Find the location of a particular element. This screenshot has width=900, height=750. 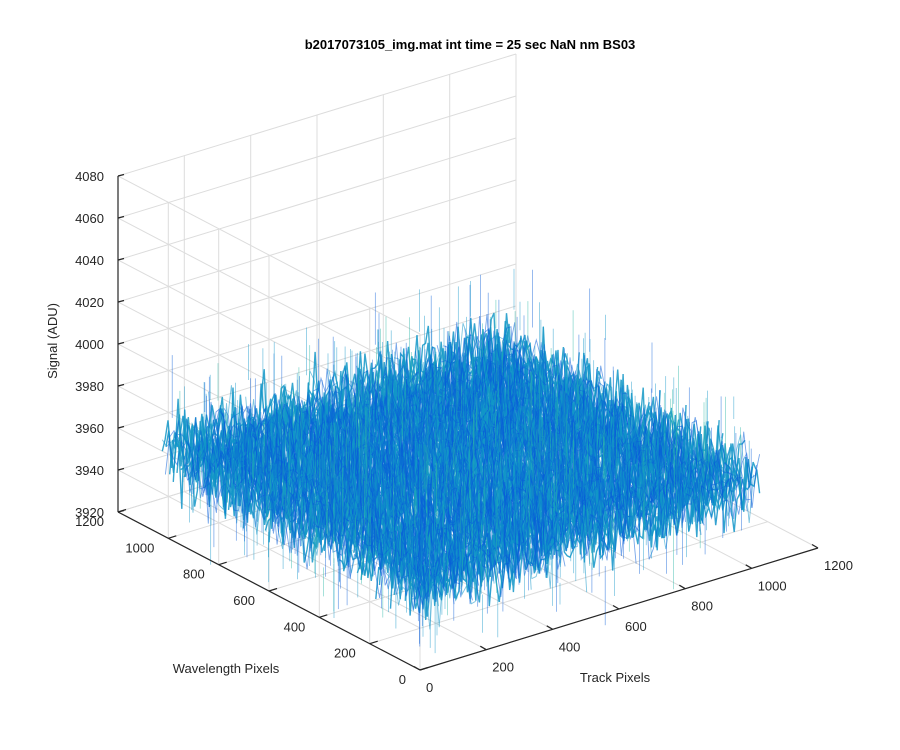

z-tick-label: 3960 is located at coordinates (89, 428).